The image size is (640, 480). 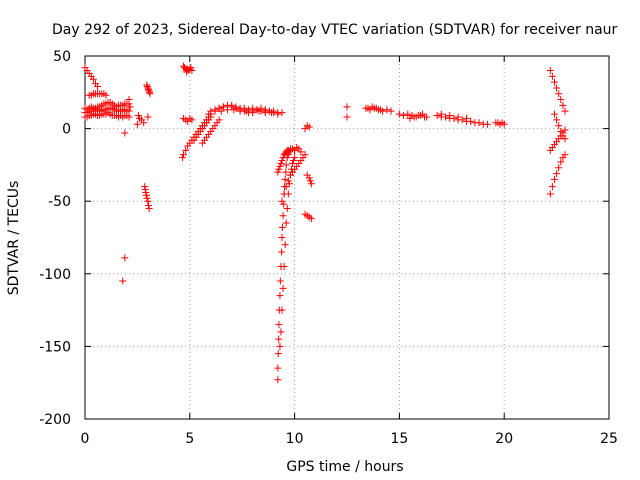 I want to click on x-tick-label: 20, so click(x=504, y=439).